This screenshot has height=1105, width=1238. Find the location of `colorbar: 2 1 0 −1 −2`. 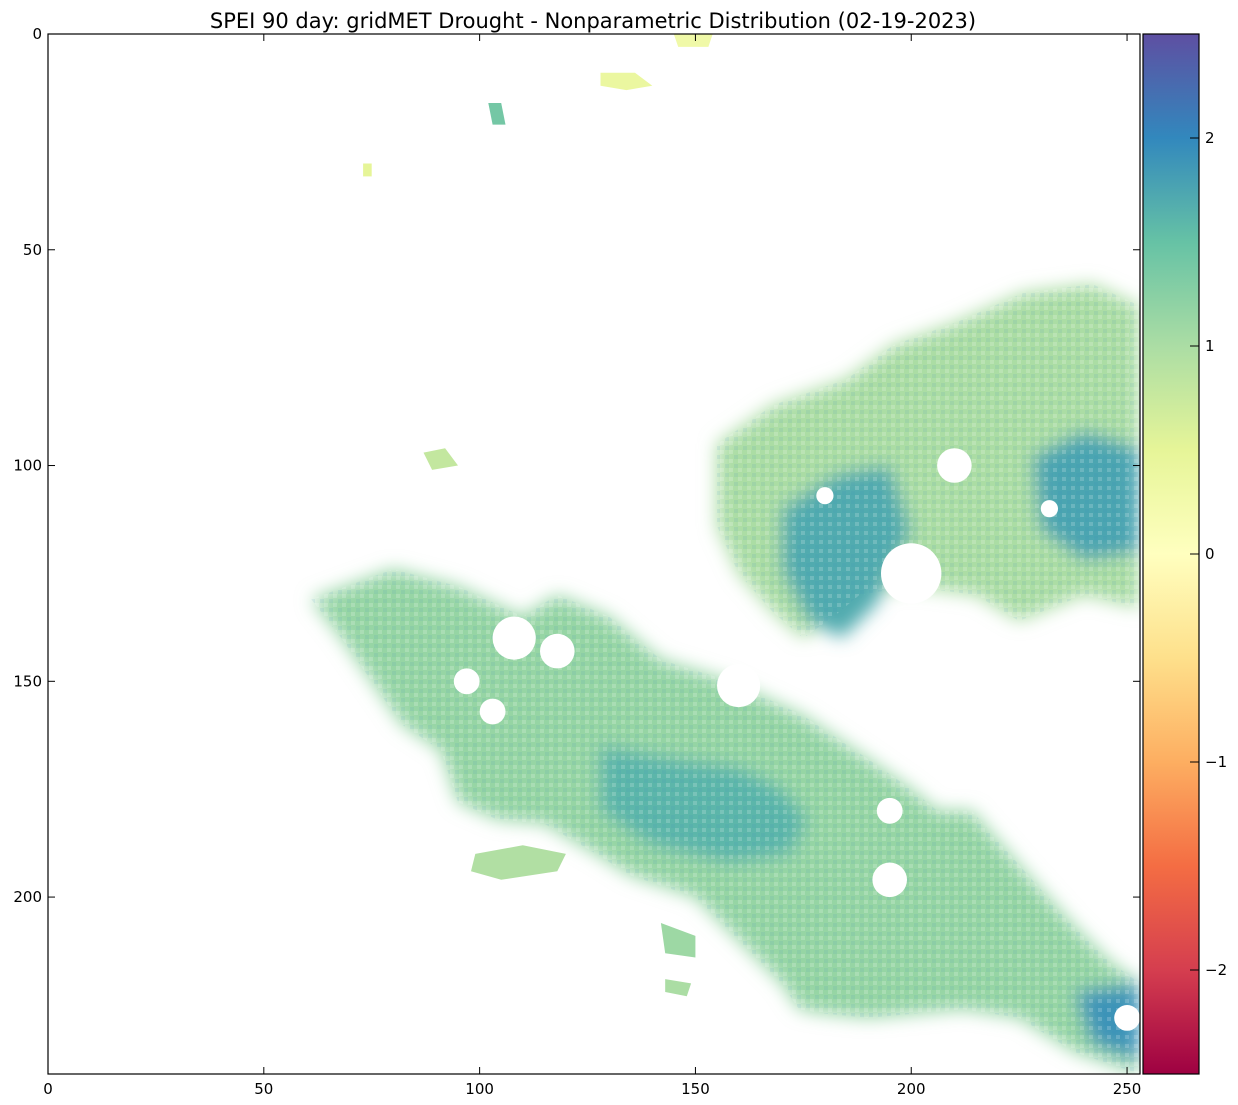

colorbar: 2 1 0 −1 −2 is located at coordinates (1184, 554).